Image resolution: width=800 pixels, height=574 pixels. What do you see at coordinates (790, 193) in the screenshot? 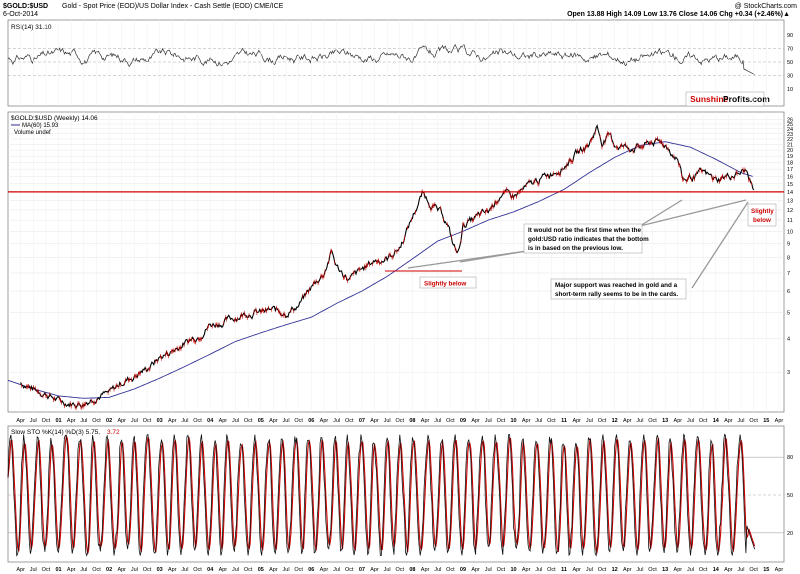
I see `price-tick-label: 14` at bounding box center [790, 193].